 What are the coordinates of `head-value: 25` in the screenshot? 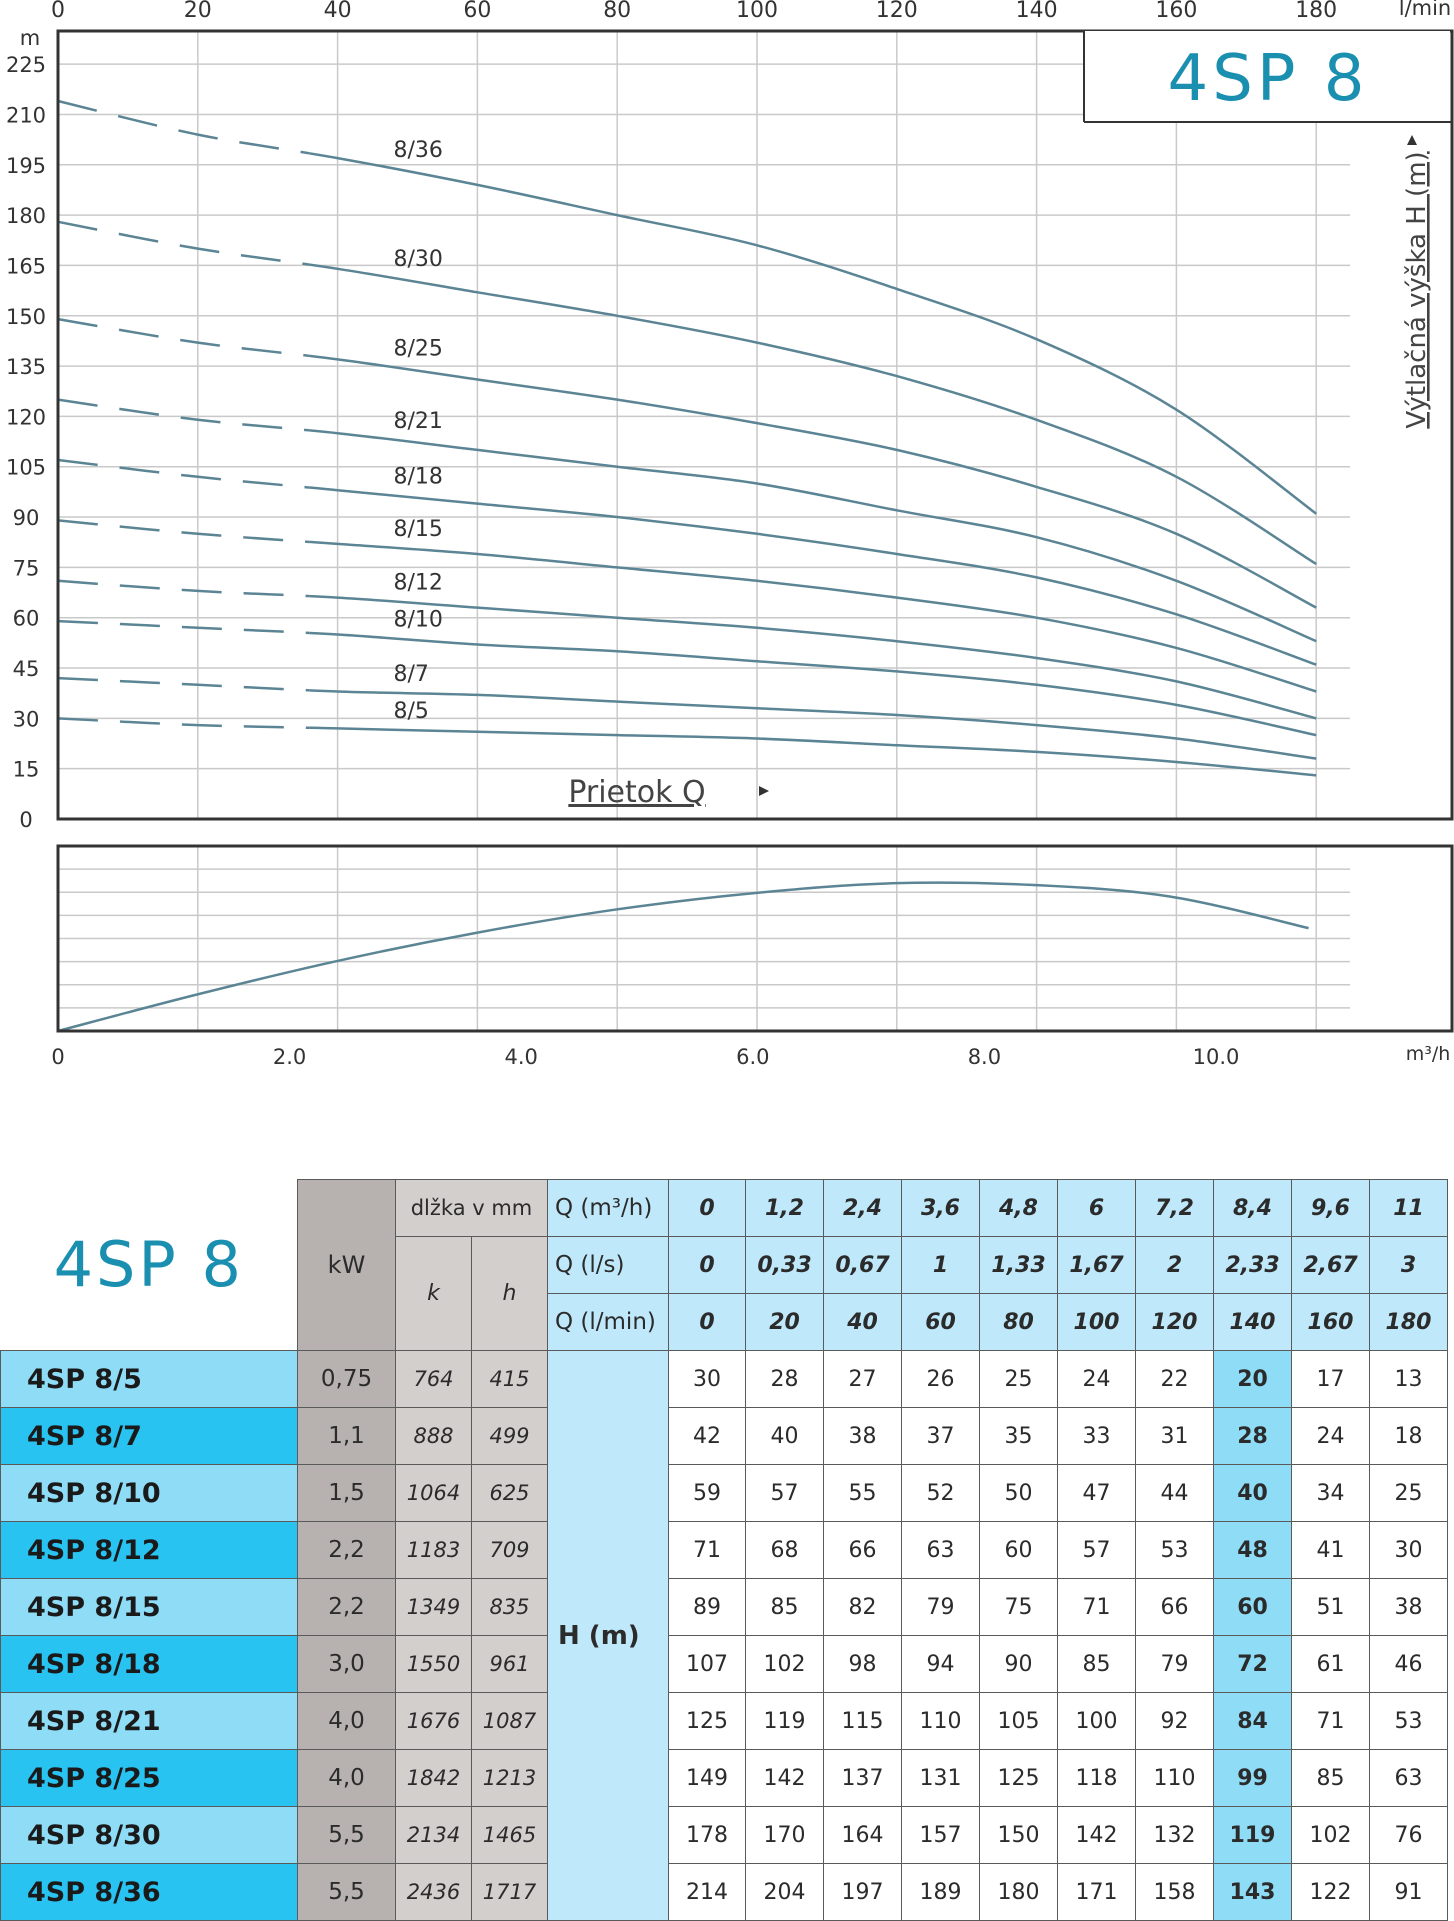 It's located at (1018, 1379).